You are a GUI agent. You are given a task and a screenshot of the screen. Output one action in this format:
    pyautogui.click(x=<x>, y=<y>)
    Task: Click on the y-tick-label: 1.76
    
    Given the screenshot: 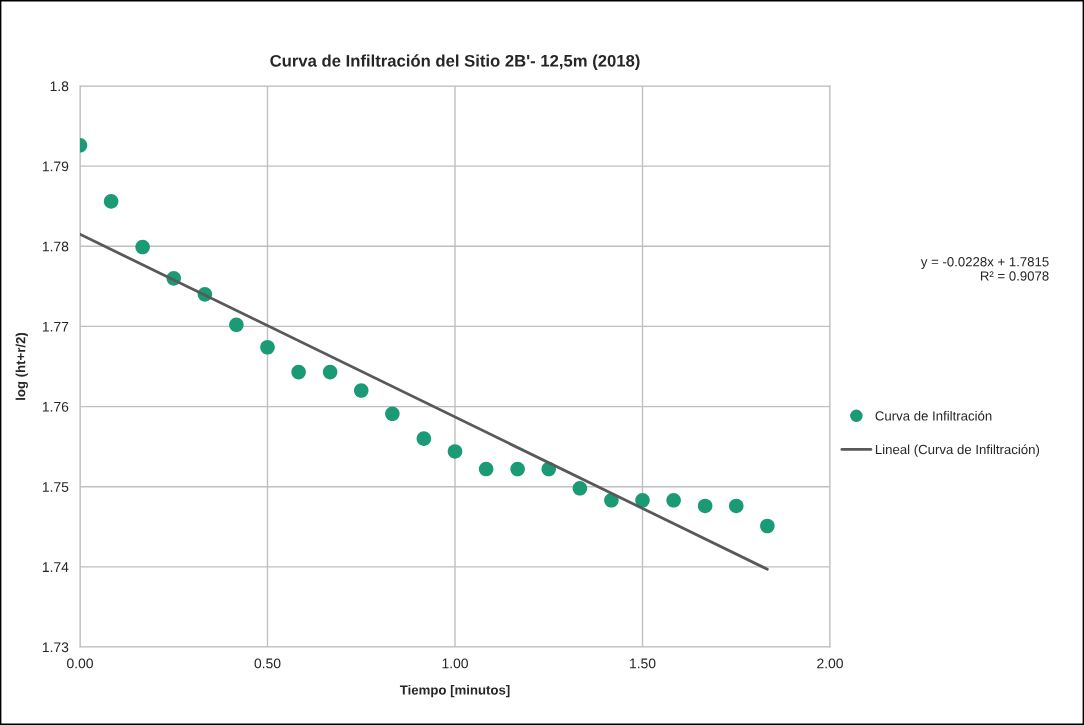 What is the action you would take?
    pyautogui.click(x=55, y=406)
    